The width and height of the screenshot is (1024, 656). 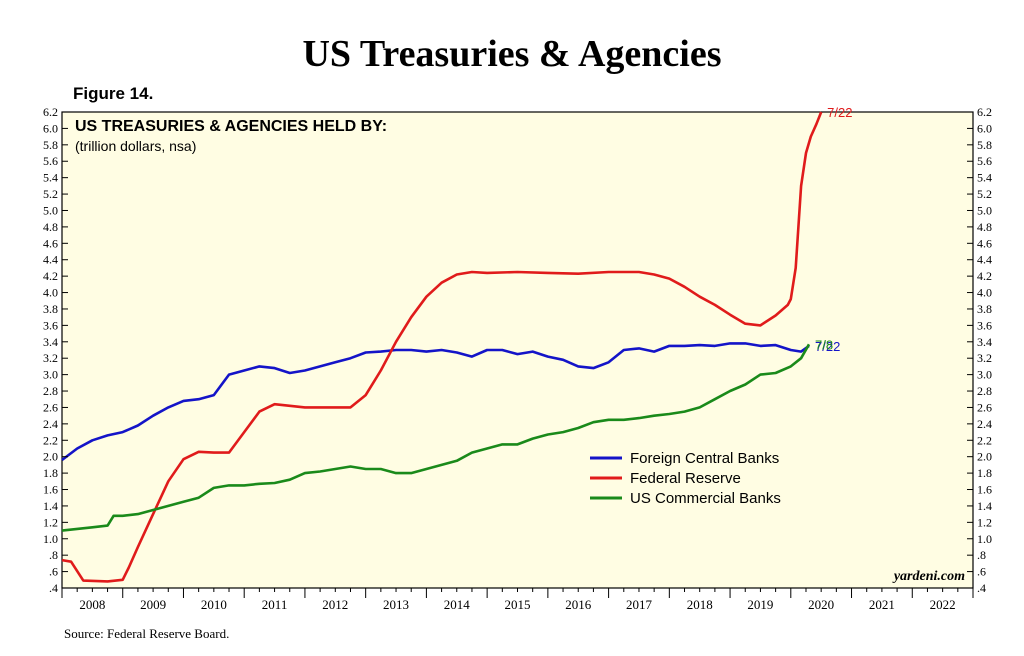 I want to click on source-note: Source: Federal Reserve Board., so click(x=147, y=633).